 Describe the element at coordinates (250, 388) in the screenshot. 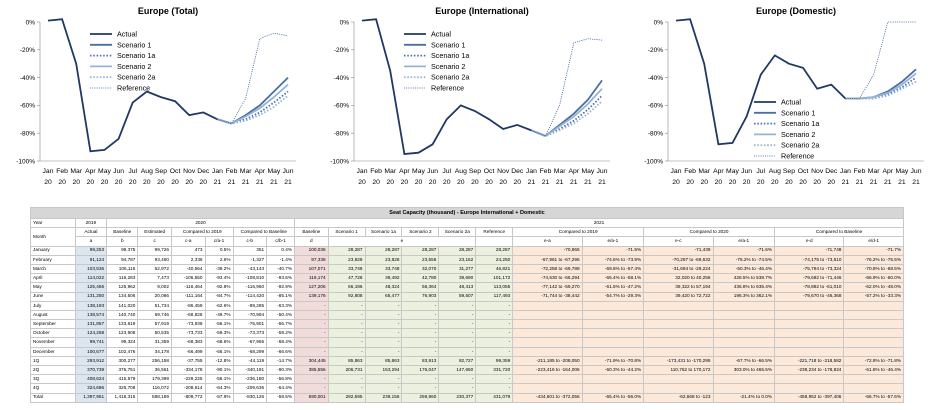

I see `table-cell: -209,636` at that location.